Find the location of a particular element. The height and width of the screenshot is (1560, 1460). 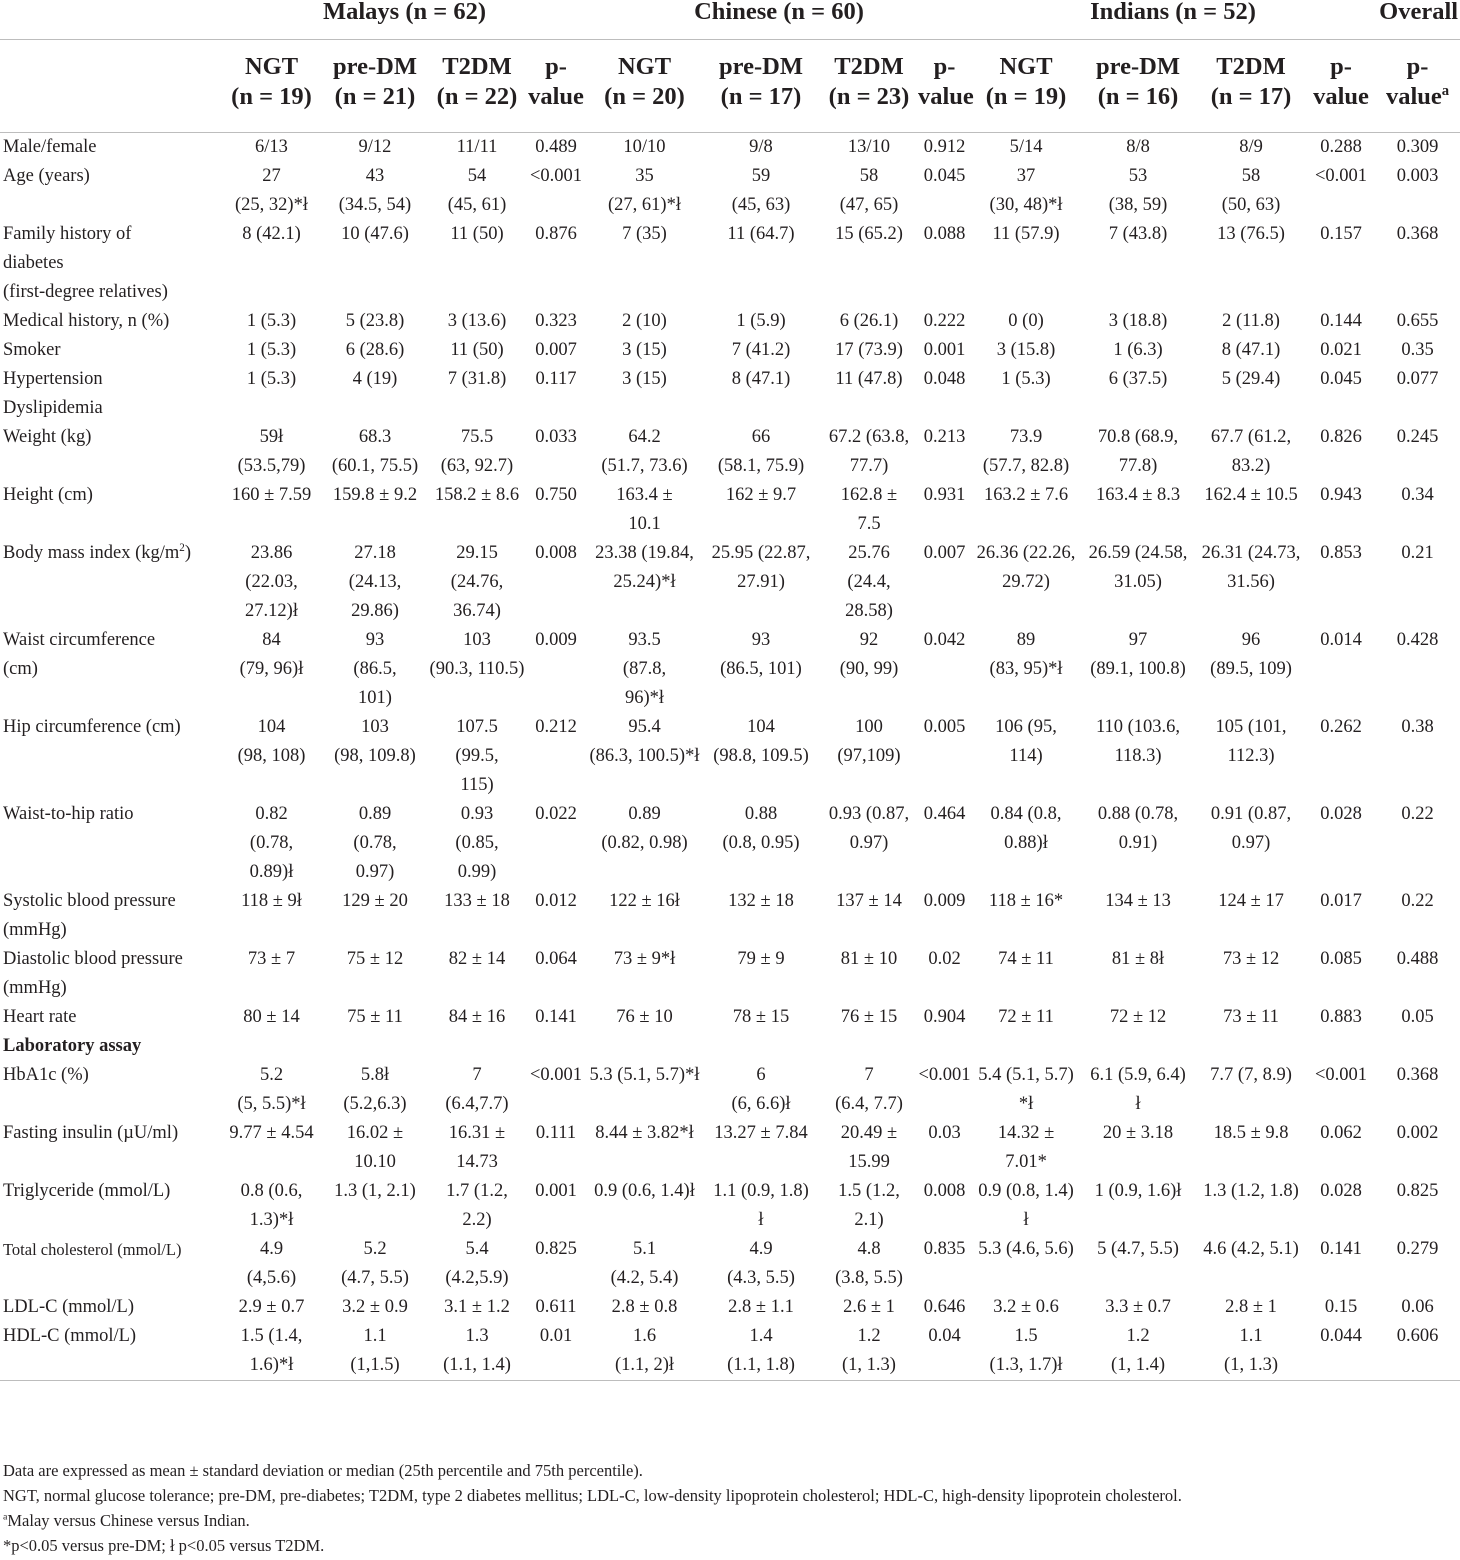

table-cell: 122 ± 16ł is located at coordinates (644, 901).